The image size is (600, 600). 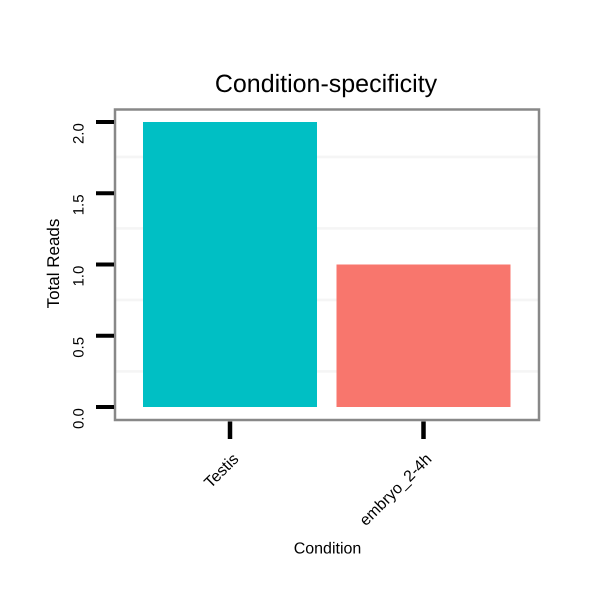 What do you see at coordinates (79, 418) in the screenshot?
I see `svg-text: 0.0` at bounding box center [79, 418].